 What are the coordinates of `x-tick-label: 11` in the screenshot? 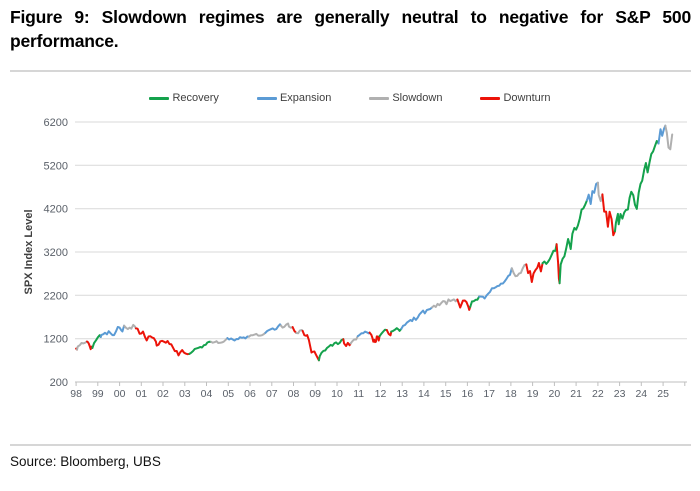 It's located at (358, 394).